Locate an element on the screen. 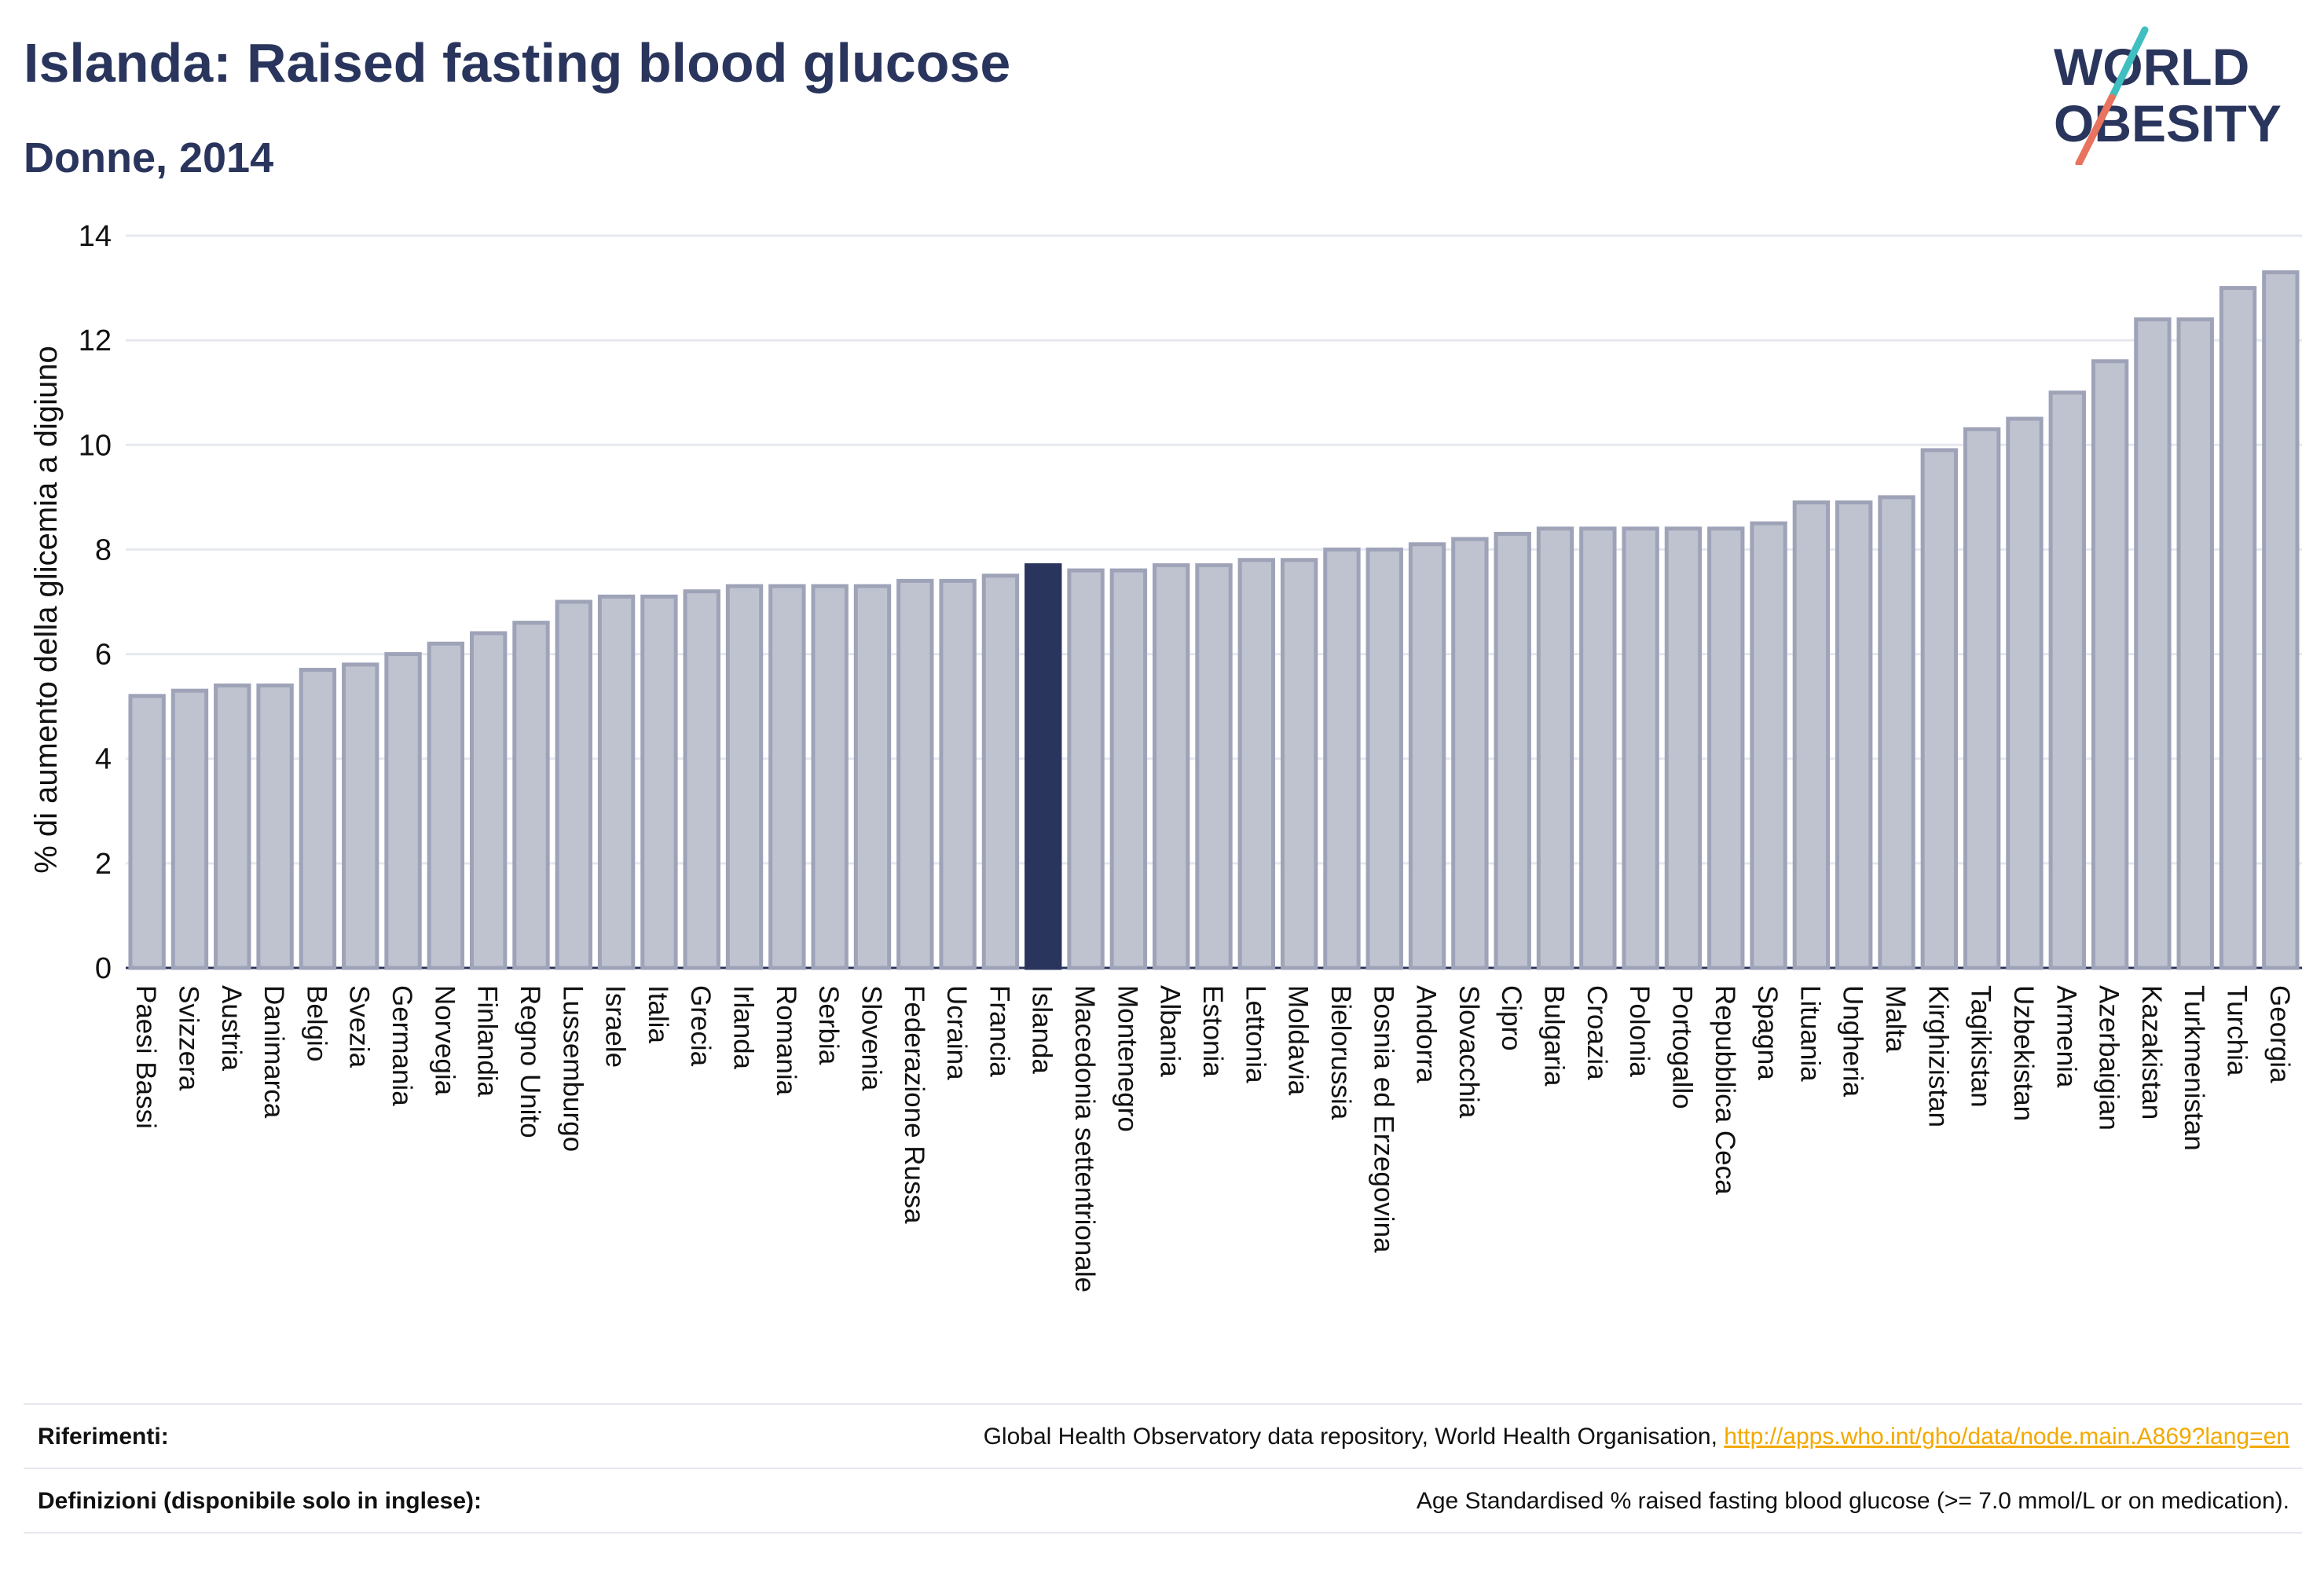  bar-paesi-bassi is located at coordinates (147, 832).